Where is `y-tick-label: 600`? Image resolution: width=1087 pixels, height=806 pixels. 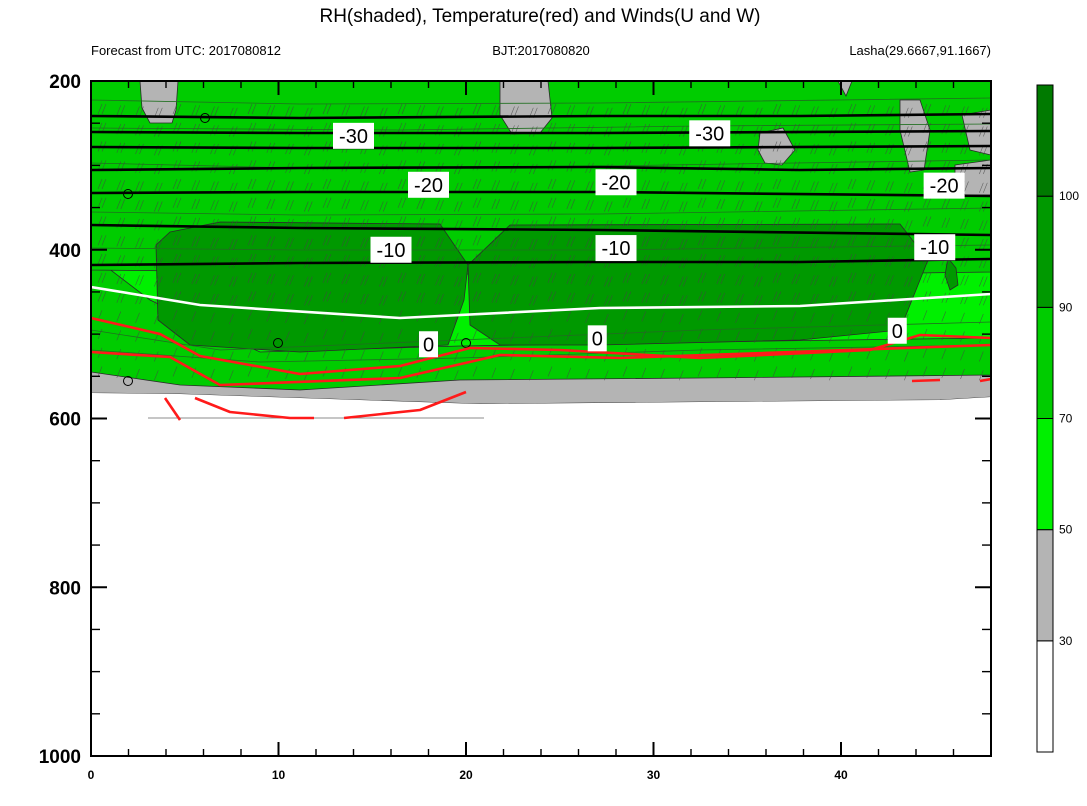
y-tick-label: 600 is located at coordinates (65, 420).